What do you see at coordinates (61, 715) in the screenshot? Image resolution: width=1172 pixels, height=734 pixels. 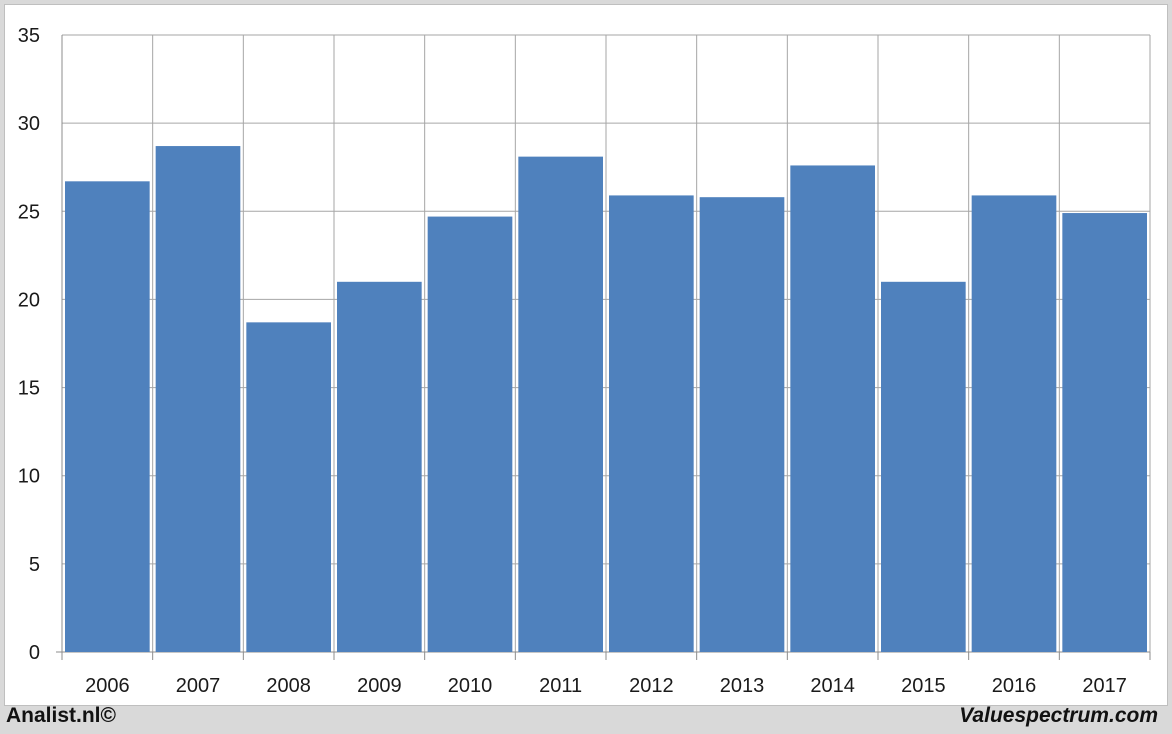 I see `footer-source-label: Analist.nl©` at bounding box center [61, 715].